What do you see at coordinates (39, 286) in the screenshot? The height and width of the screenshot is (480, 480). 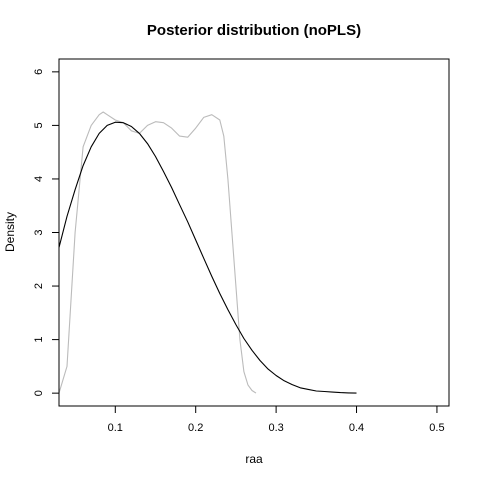 I see `y-tick-label: 2` at bounding box center [39, 286].